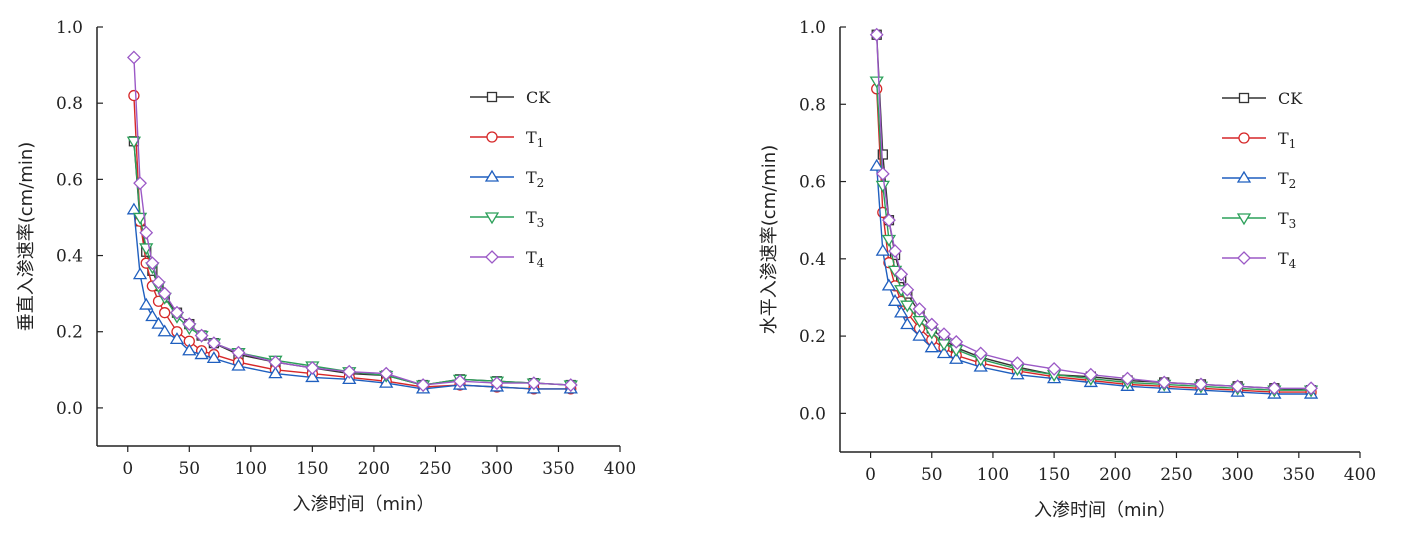 This screenshot has height=556, width=1417. What do you see at coordinates (1176, 475) in the screenshot?
I see `x-tick-label: 250` at bounding box center [1176, 475].